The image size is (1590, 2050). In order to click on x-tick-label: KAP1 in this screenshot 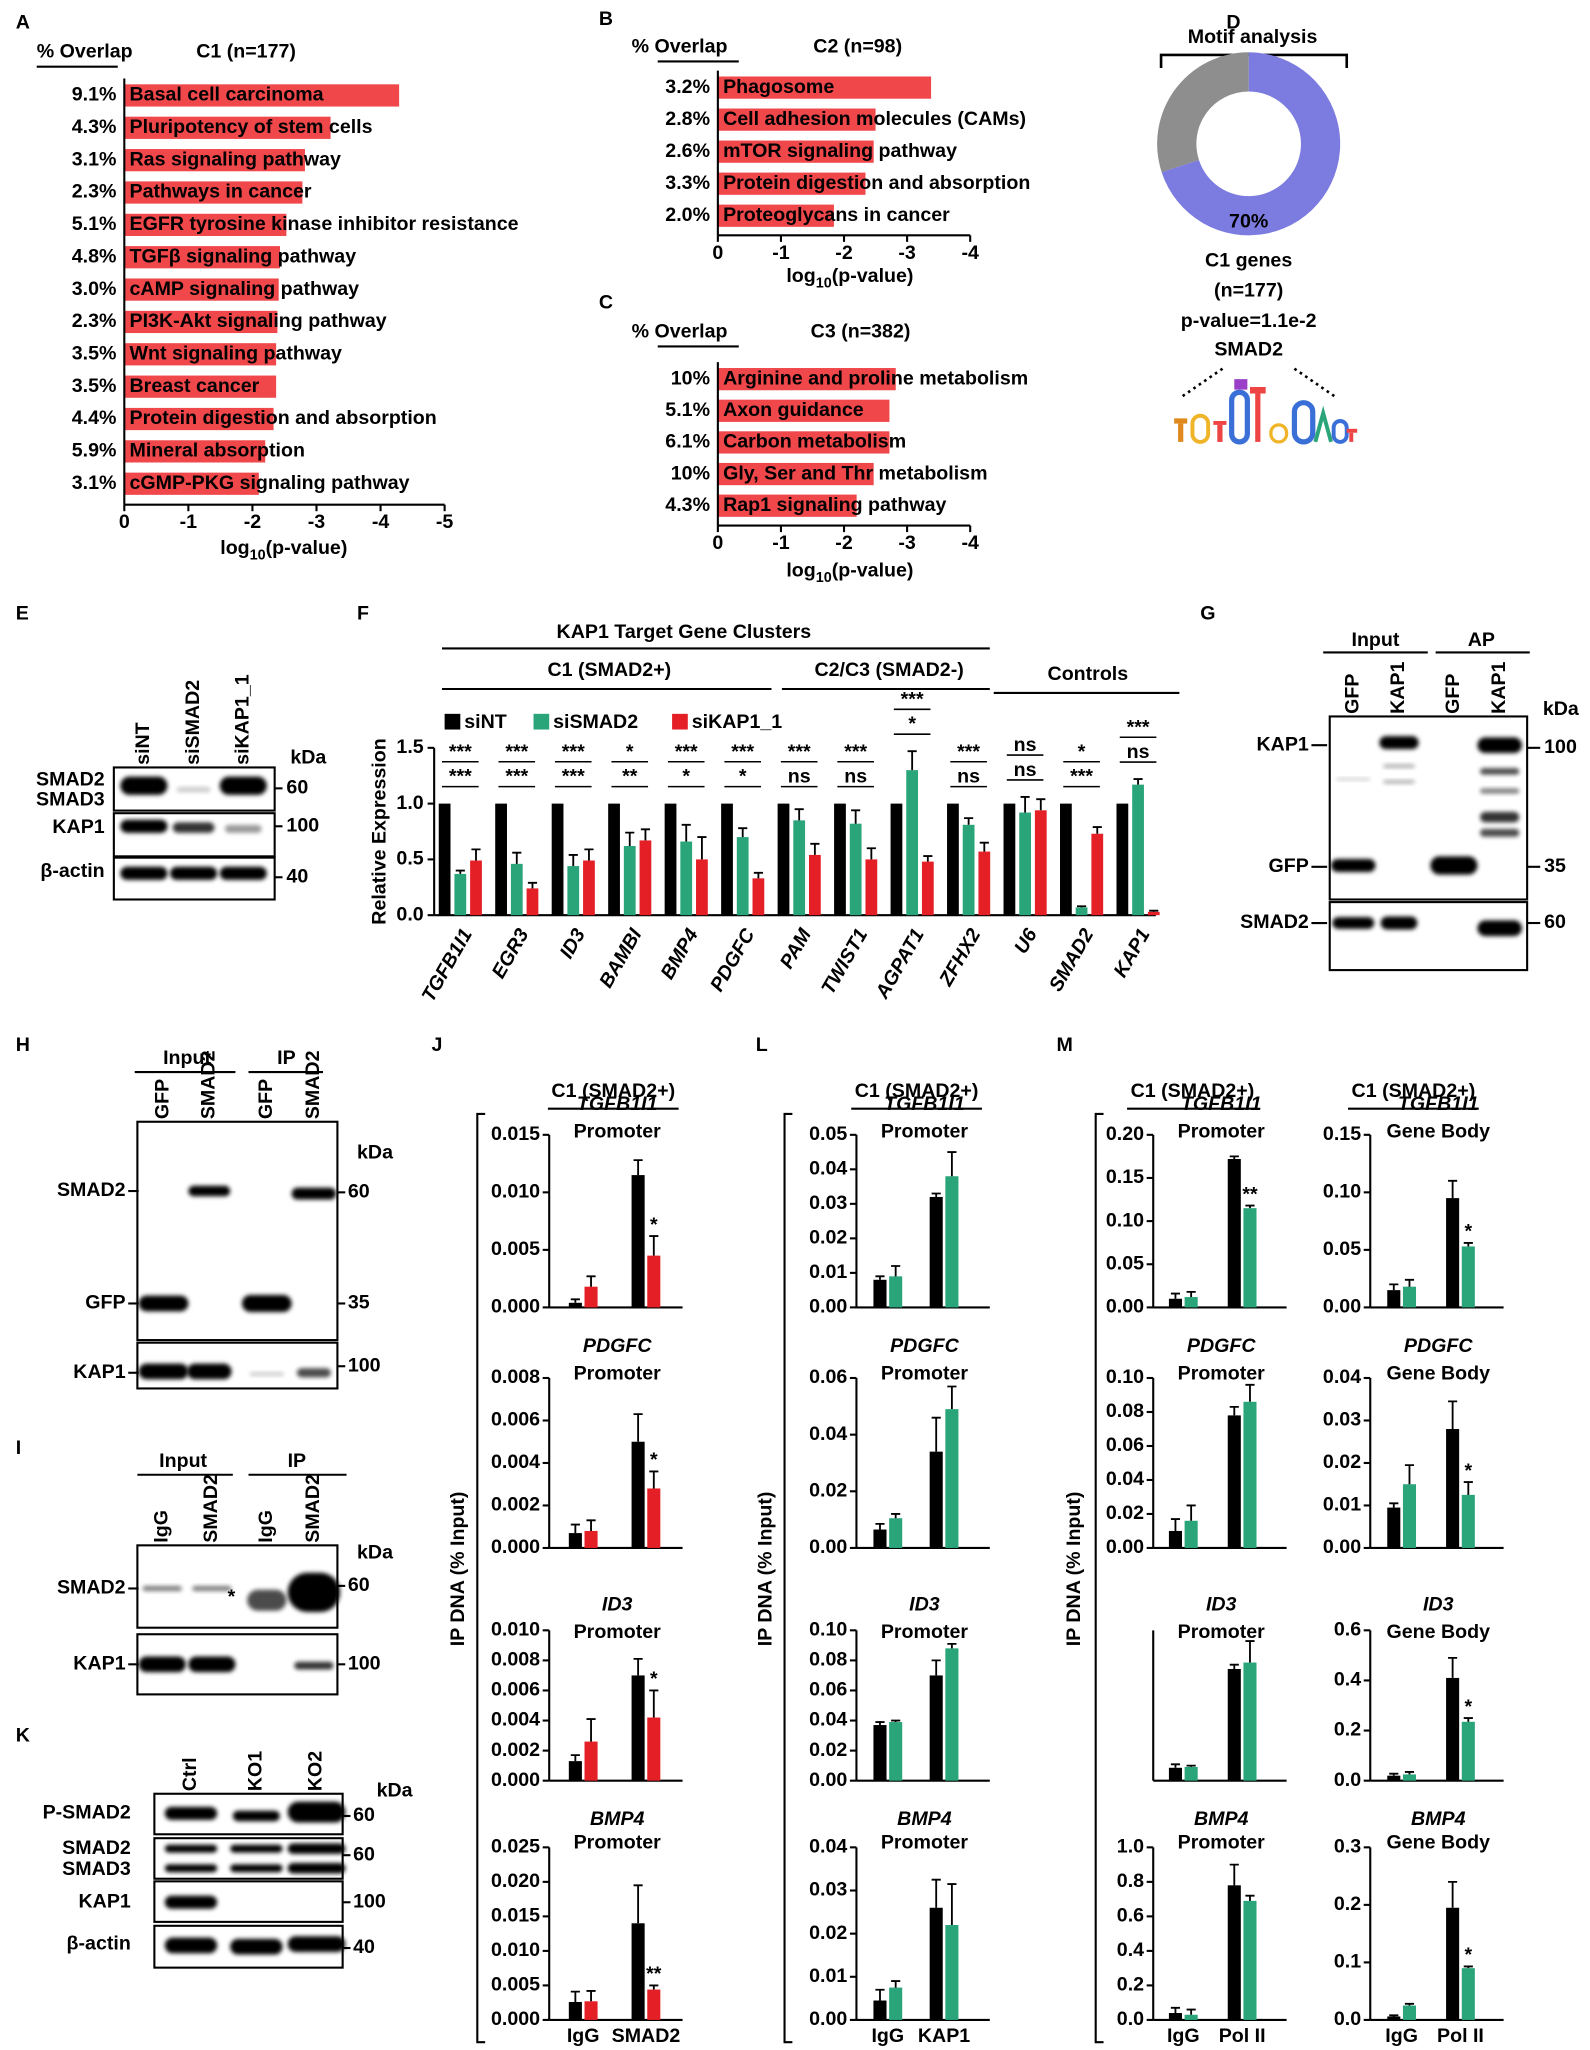, I will do `click(944, 2036)`.